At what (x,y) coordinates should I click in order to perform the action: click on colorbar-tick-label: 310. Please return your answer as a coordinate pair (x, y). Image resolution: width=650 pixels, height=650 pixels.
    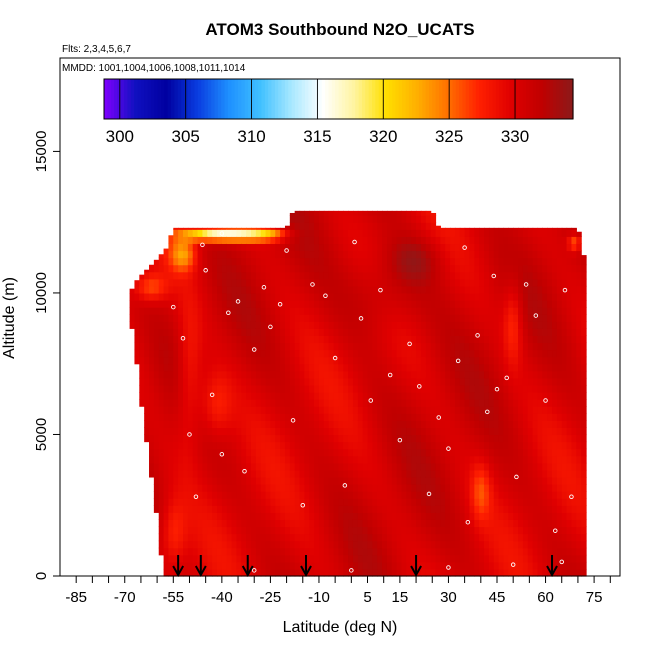
    Looking at the image, I should click on (251, 136).